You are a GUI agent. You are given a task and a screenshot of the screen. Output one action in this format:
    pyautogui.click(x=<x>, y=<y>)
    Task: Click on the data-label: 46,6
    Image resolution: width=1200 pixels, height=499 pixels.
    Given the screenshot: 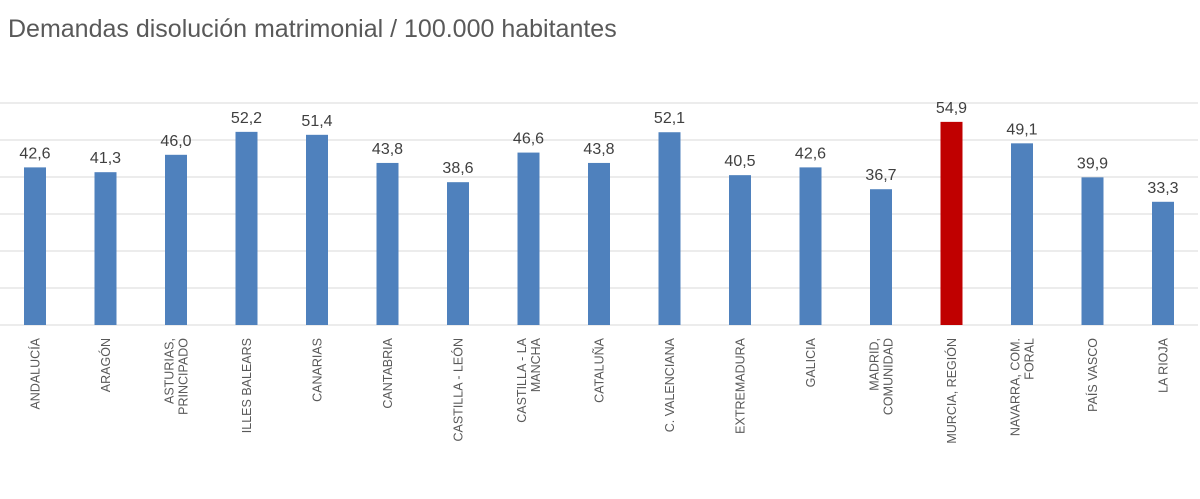 What is the action you would take?
    pyautogui.click(x=528, y=139)
    